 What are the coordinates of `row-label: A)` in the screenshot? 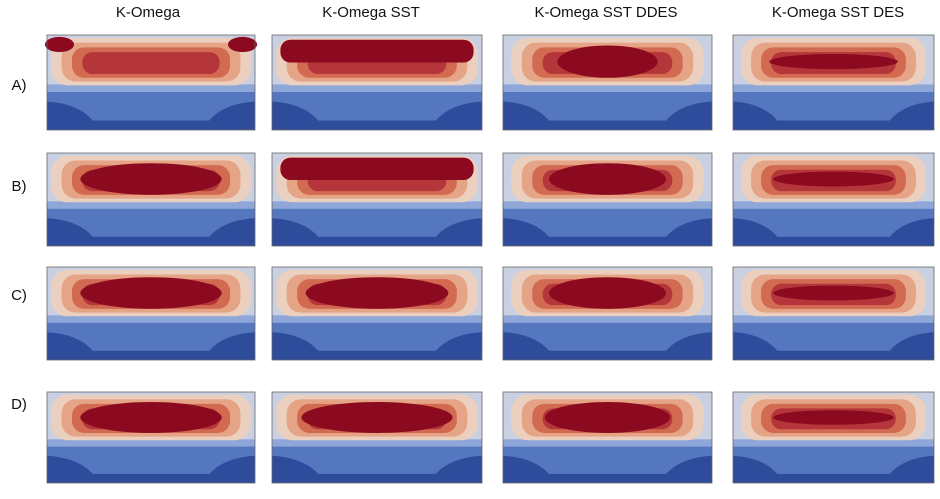 It's located at (19, 85).